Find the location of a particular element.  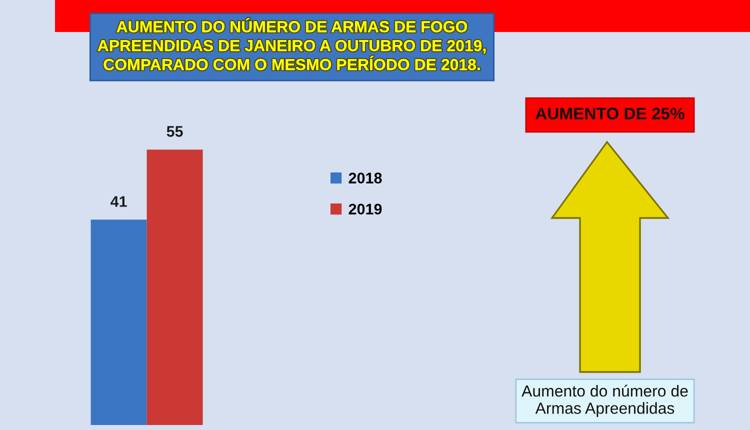

data-label: 41 is located at coordinates (118, 201).